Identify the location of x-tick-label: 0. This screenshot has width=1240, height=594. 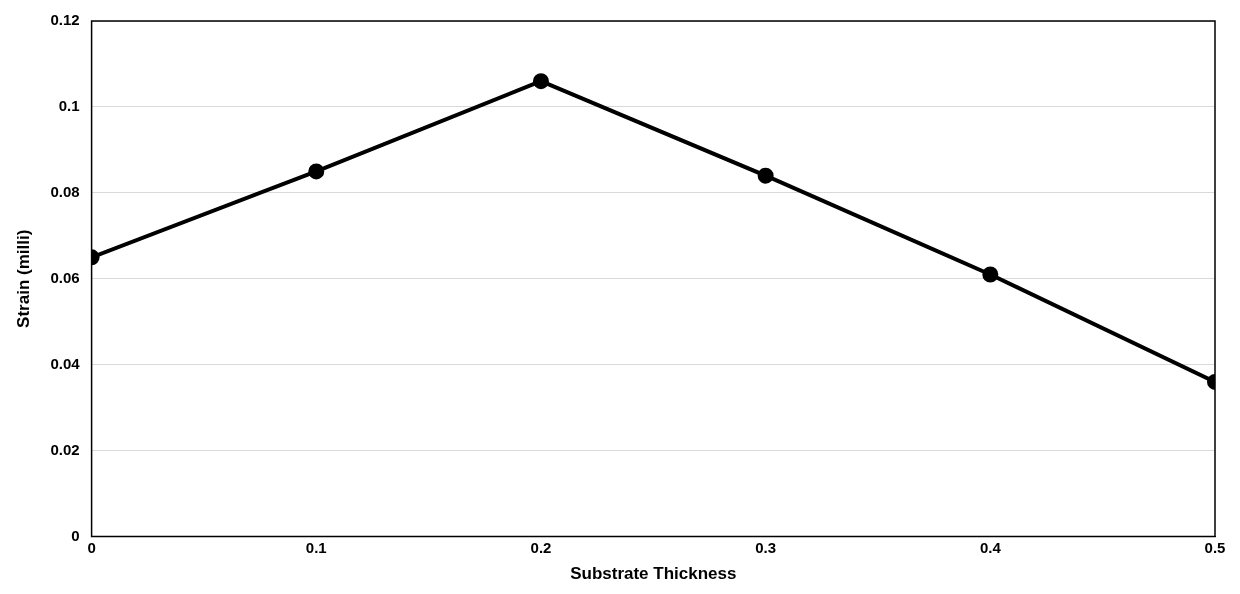
(91, 547).